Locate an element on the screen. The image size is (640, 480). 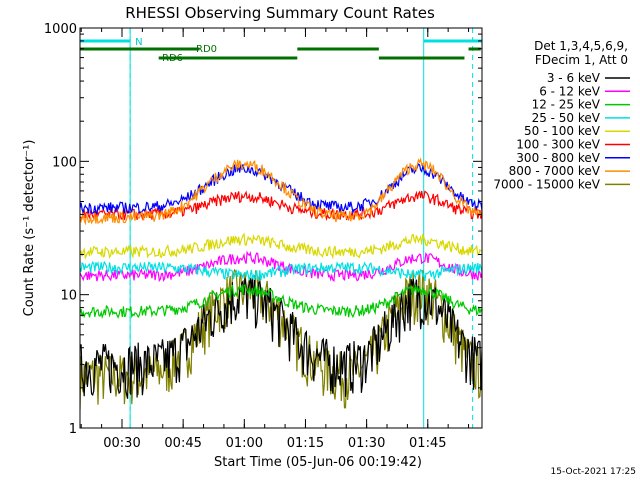
legend-label: 25 - 50 keV is located at coordinates (566, 118).